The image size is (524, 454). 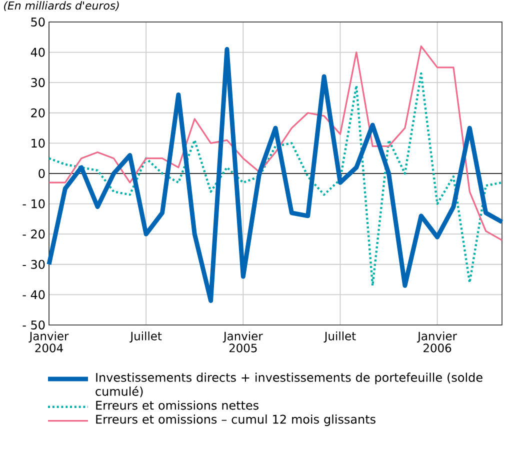 I want to click on y-tick-label: 30, so click(x=38, y=83).